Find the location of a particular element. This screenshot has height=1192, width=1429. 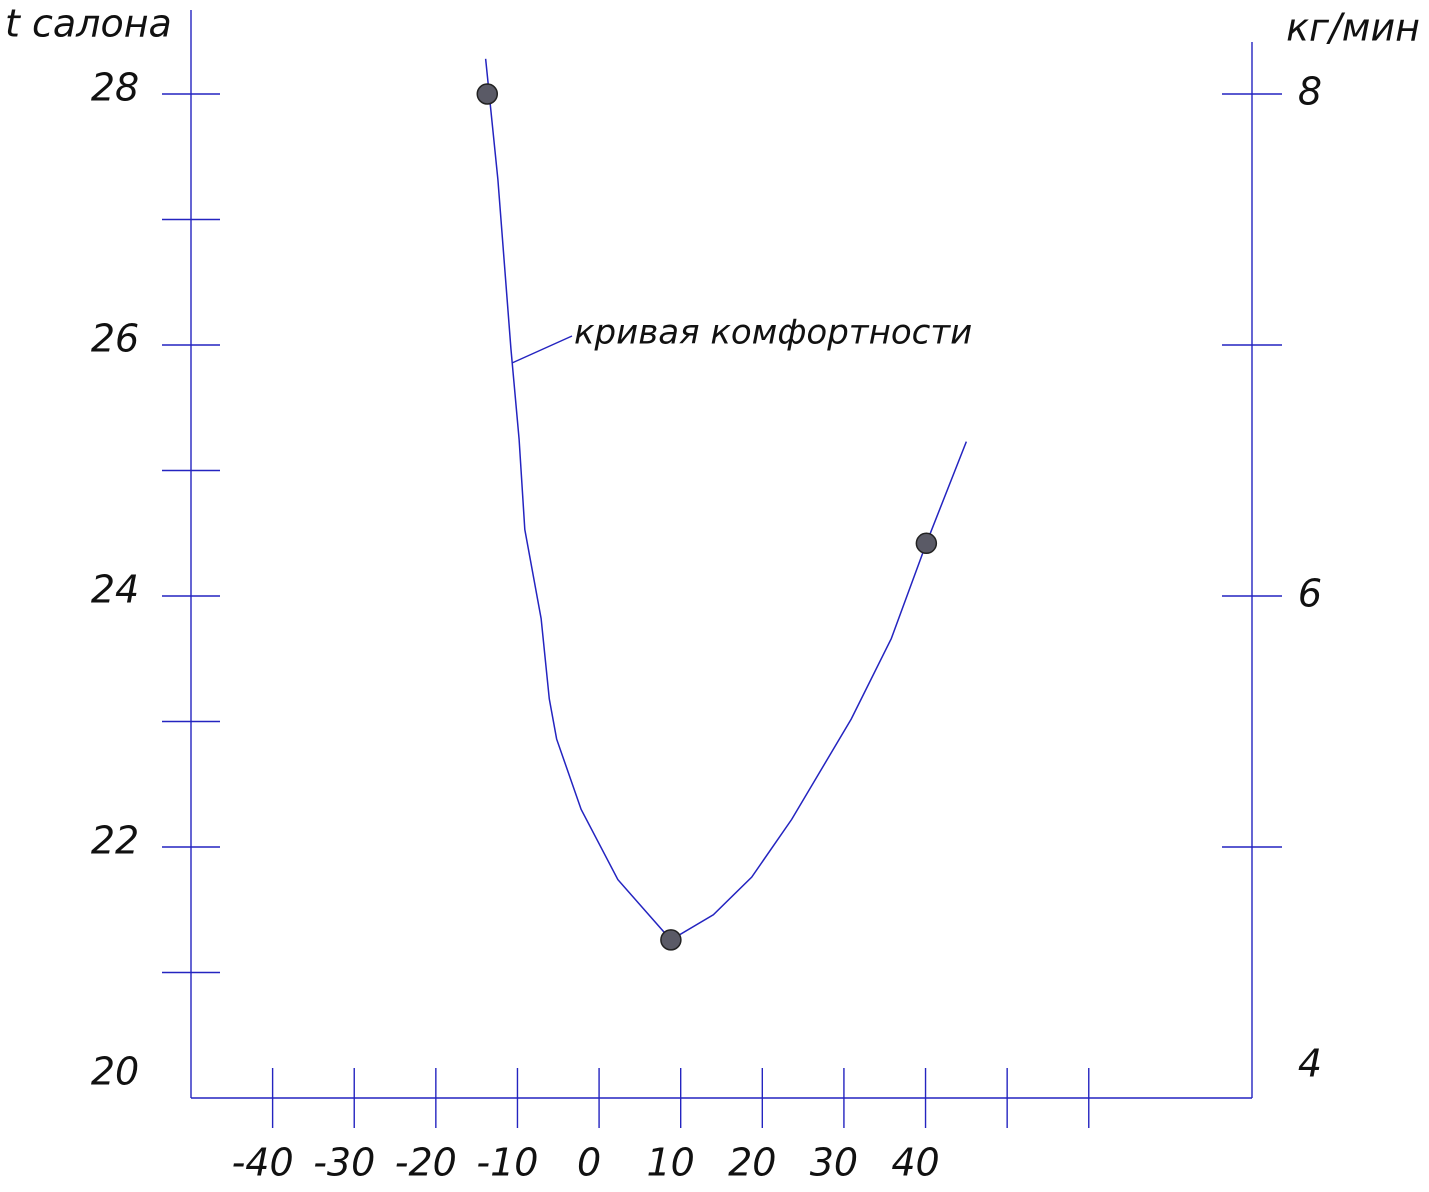

annotation-leader is located at coordinates (542, 349).